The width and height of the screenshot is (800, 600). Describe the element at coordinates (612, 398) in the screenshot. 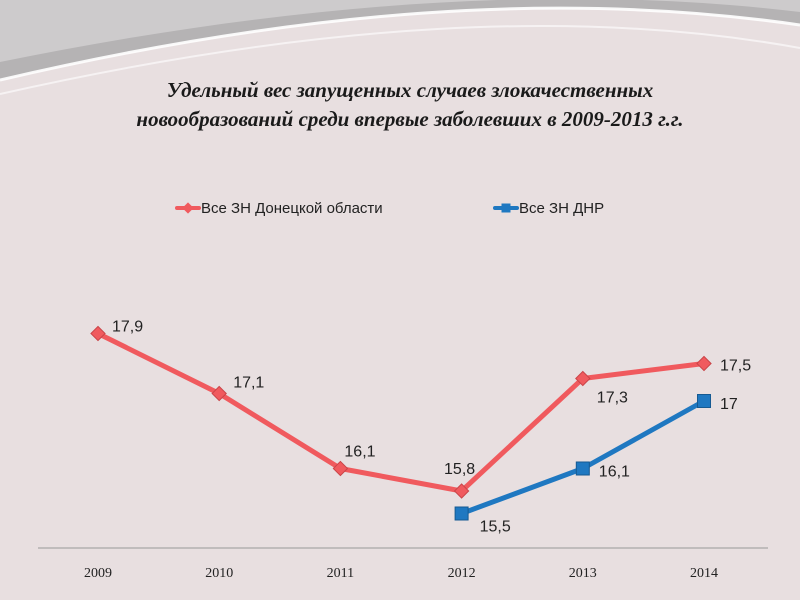

I see `data-label: 17,3` at that location.